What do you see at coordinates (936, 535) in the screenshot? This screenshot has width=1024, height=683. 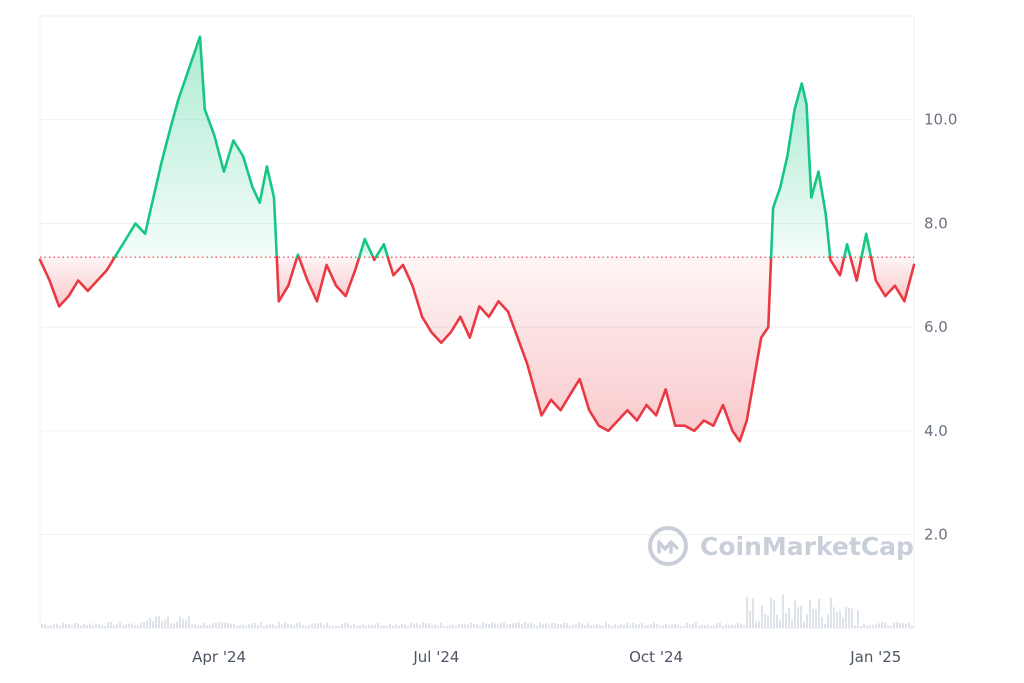 I see `y-tick-label-0: 2.0` at bounding box center [936, 535].